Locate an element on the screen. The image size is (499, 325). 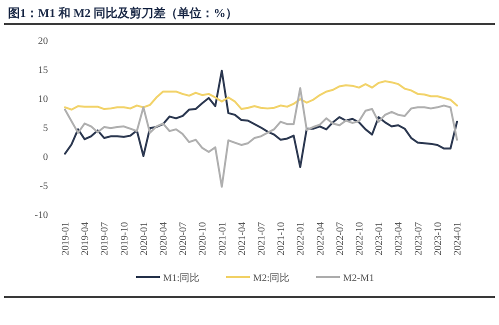
xtick: 2022-04 is located at coordinates (320, 239).